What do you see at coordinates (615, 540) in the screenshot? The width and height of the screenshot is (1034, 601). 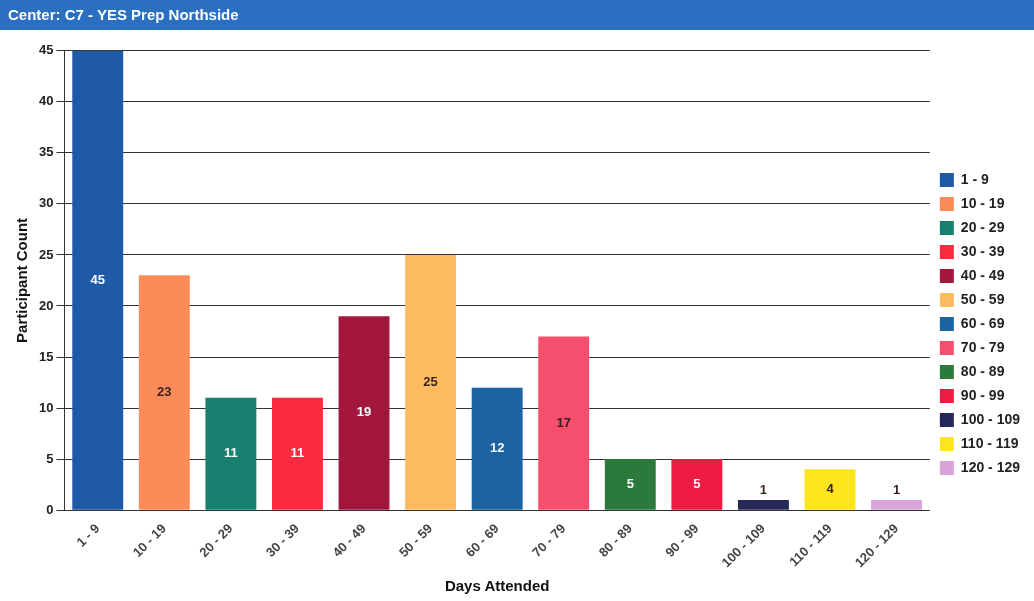 I see `x-tick-label: 80 - 89` at bounding box center [615, 540].